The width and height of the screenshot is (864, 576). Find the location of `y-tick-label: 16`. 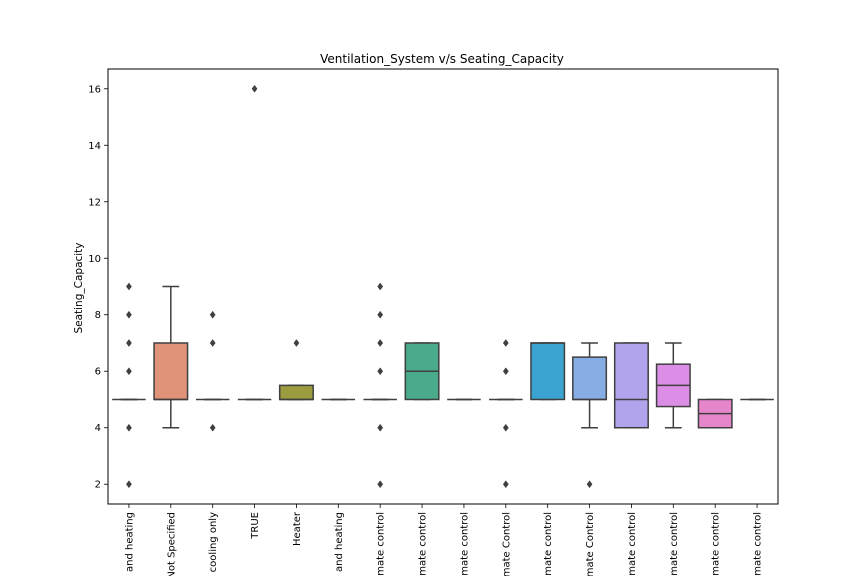

y-tick-label: 16 is located at coordinates (94, 89).